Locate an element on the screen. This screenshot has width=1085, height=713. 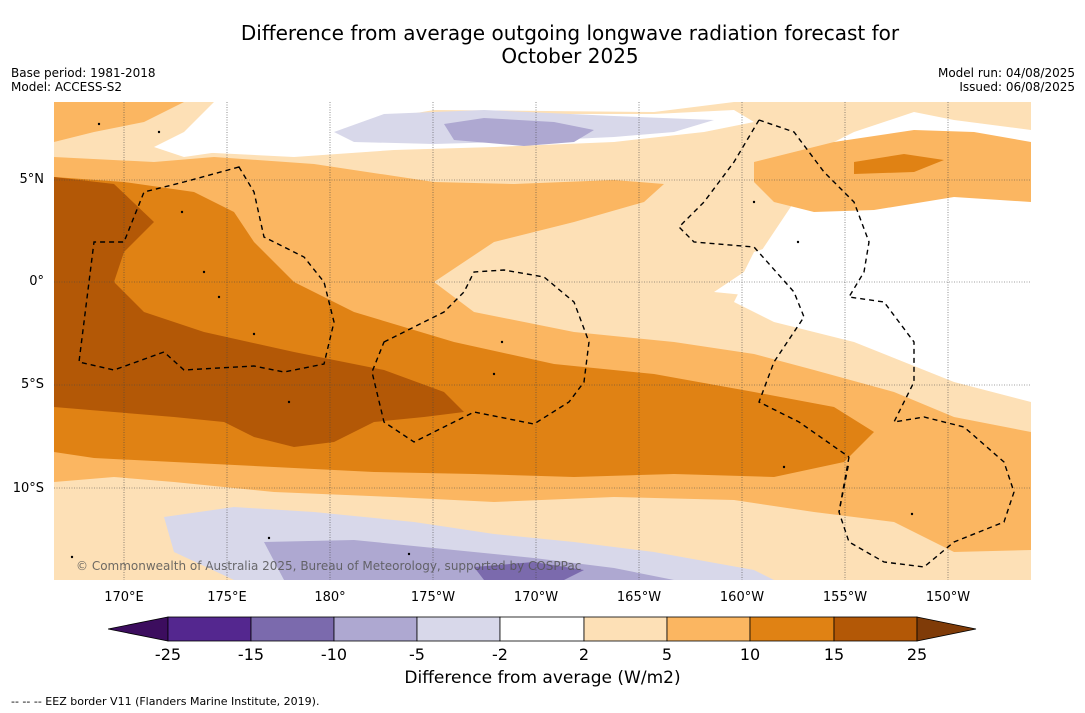
colorbar-bin-neg25-neg15 is located at coordinates (209, 629).